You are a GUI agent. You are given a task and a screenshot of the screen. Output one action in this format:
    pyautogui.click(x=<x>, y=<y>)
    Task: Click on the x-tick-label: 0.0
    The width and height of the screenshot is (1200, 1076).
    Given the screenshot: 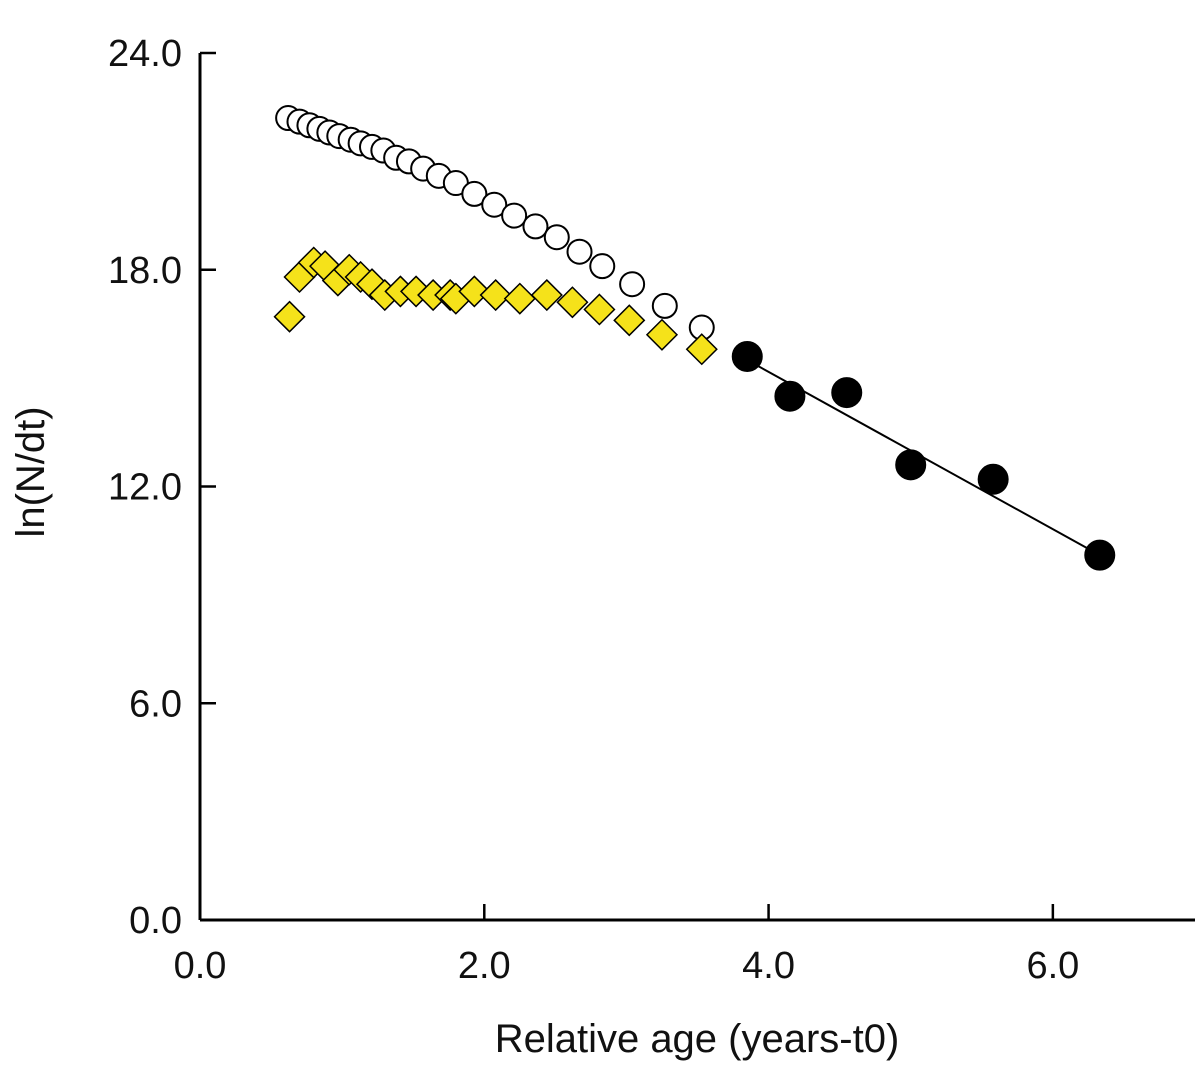 What is the action you would take?
    pyautogui.click(x=200, y=966)
    